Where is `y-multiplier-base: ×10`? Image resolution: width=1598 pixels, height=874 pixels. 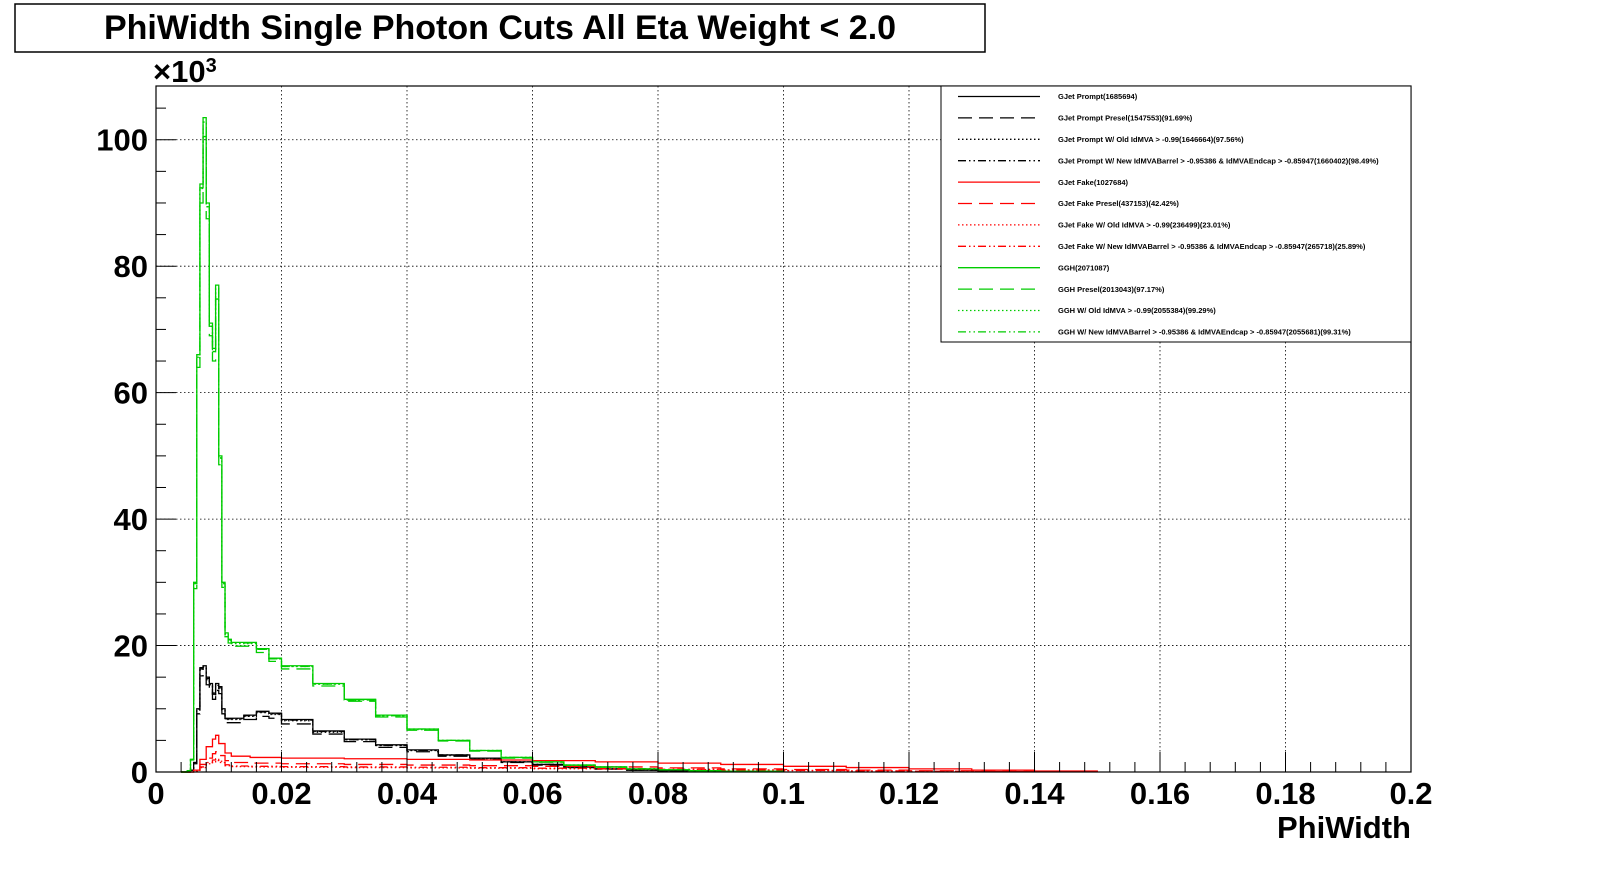
y-multiplier-base: ×10 is located at coordinates (179, 71).